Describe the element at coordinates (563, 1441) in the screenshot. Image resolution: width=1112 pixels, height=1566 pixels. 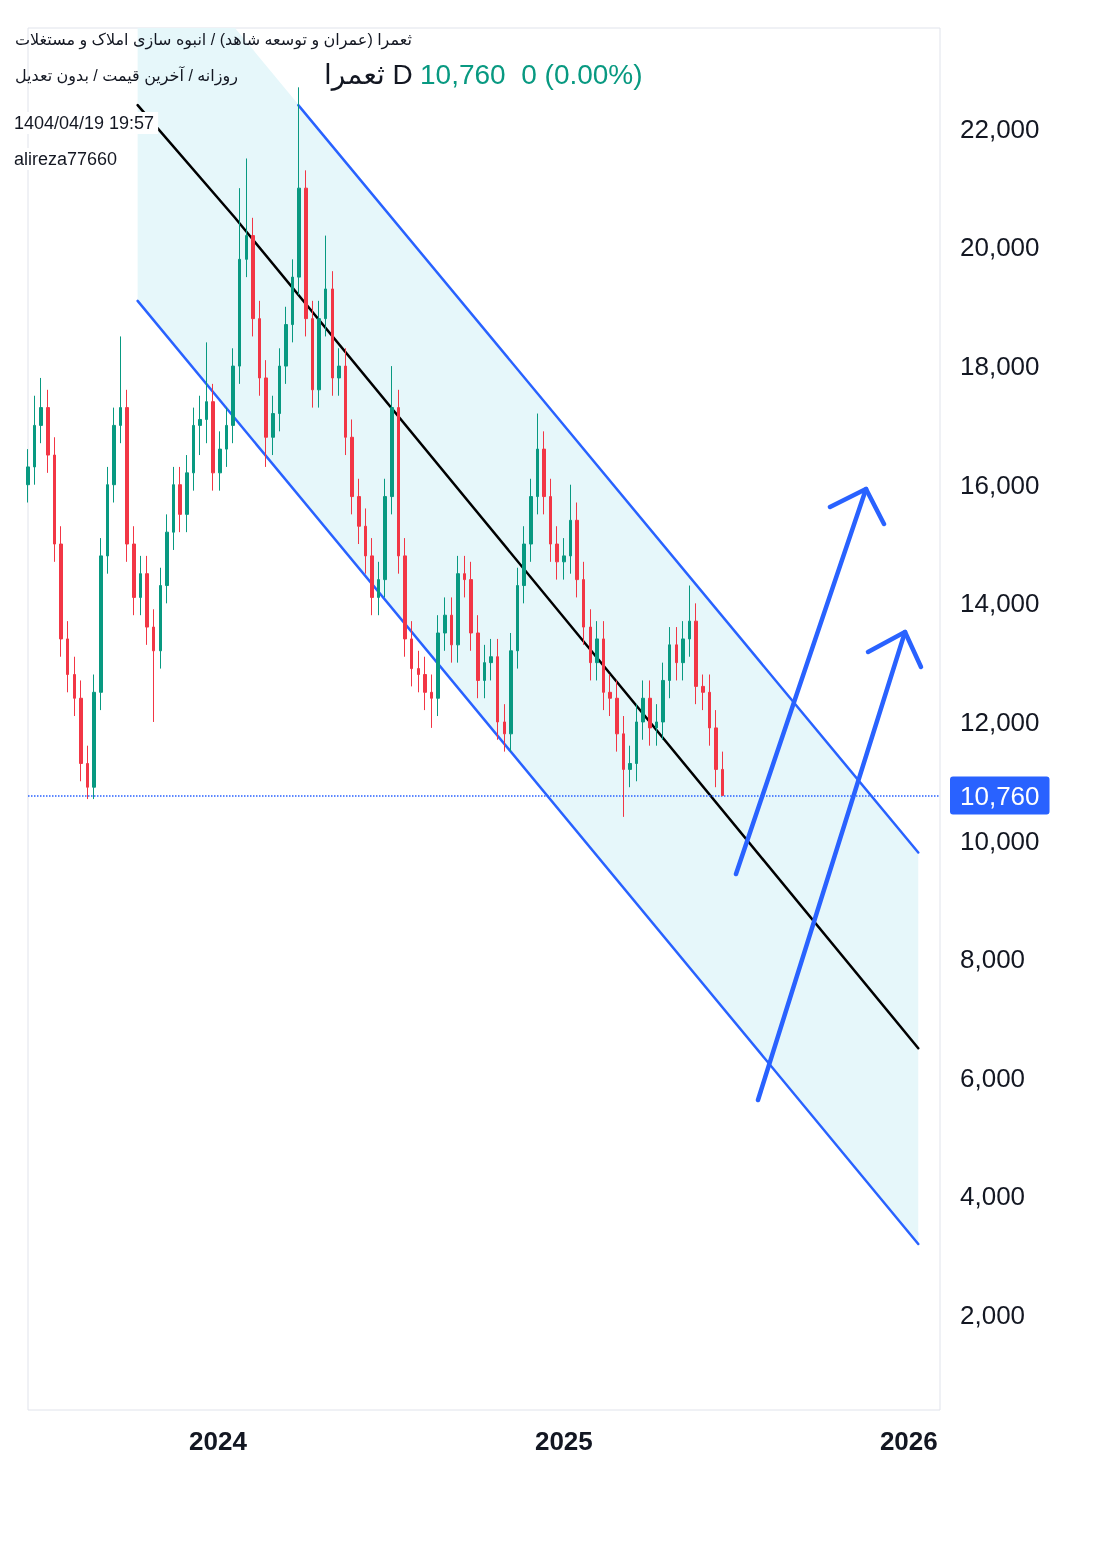
I see `x-tick-label: 2025` at that location.